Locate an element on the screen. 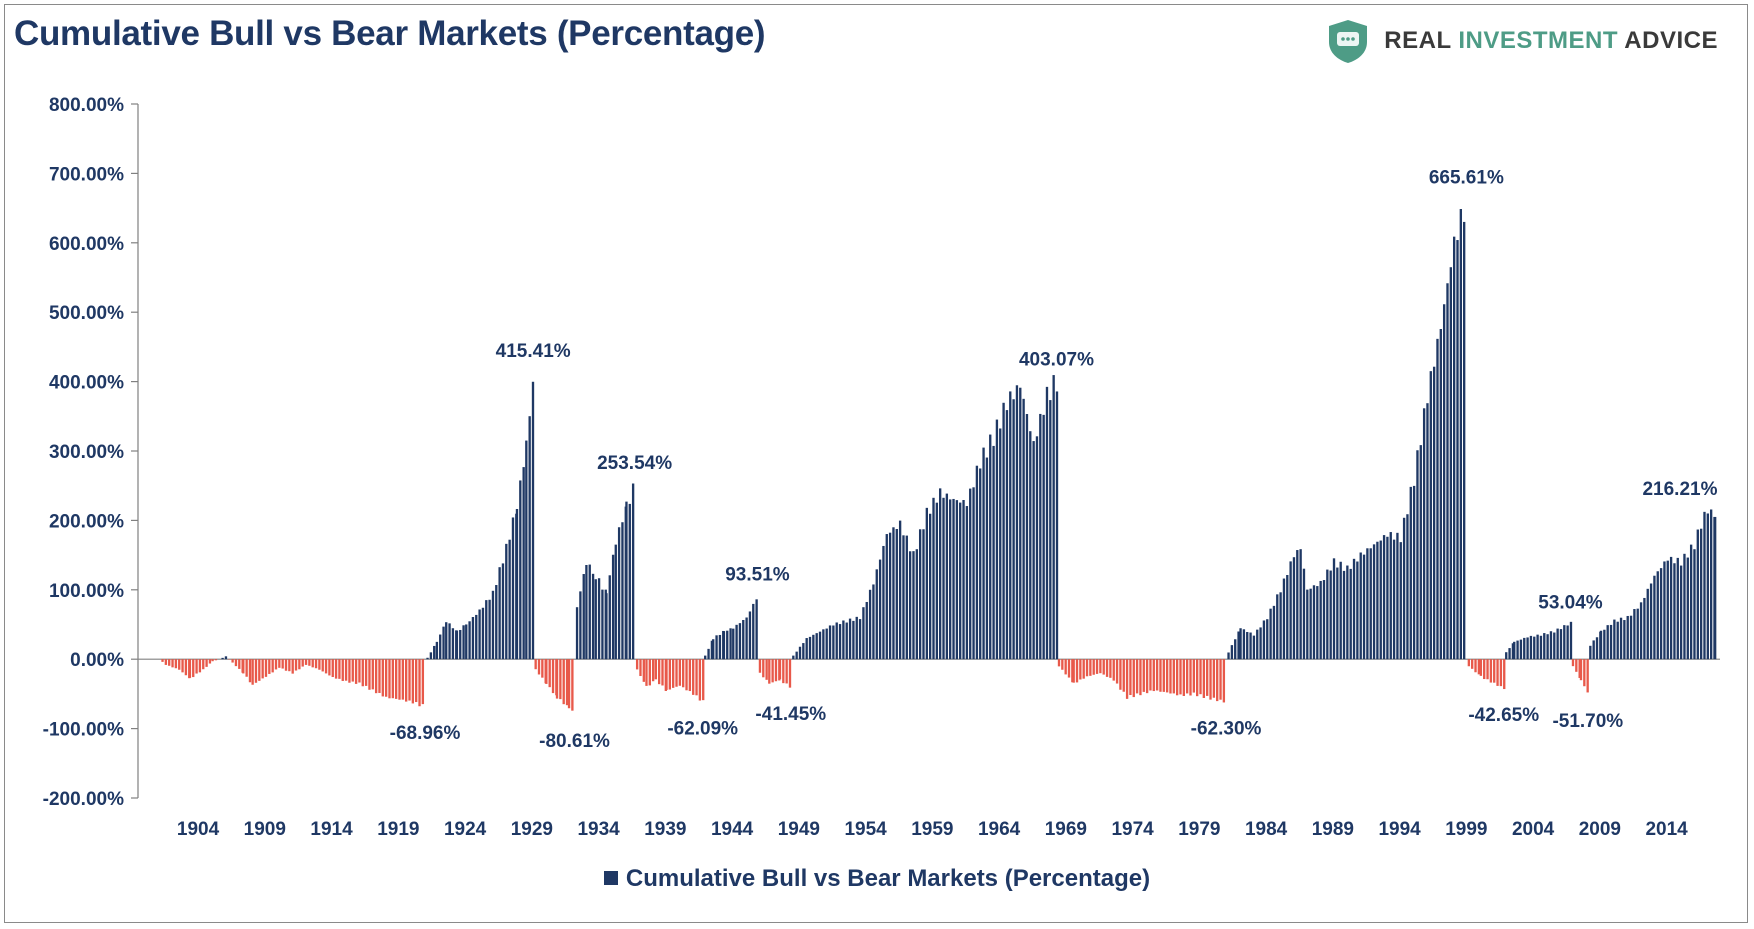  x-tick-label: 1934 is located at coordinates (598, 829).